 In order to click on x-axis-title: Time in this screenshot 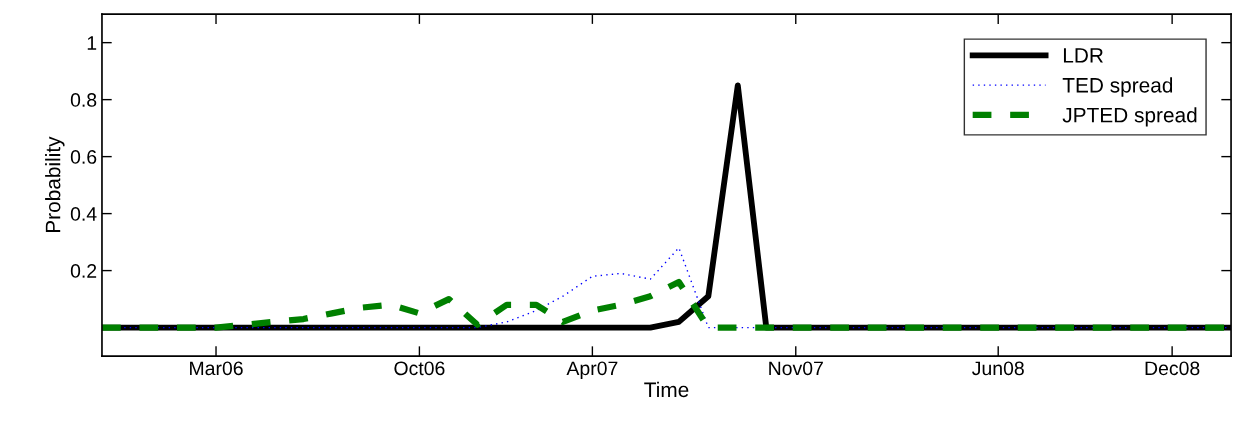, I will do `click(666, 389)`.